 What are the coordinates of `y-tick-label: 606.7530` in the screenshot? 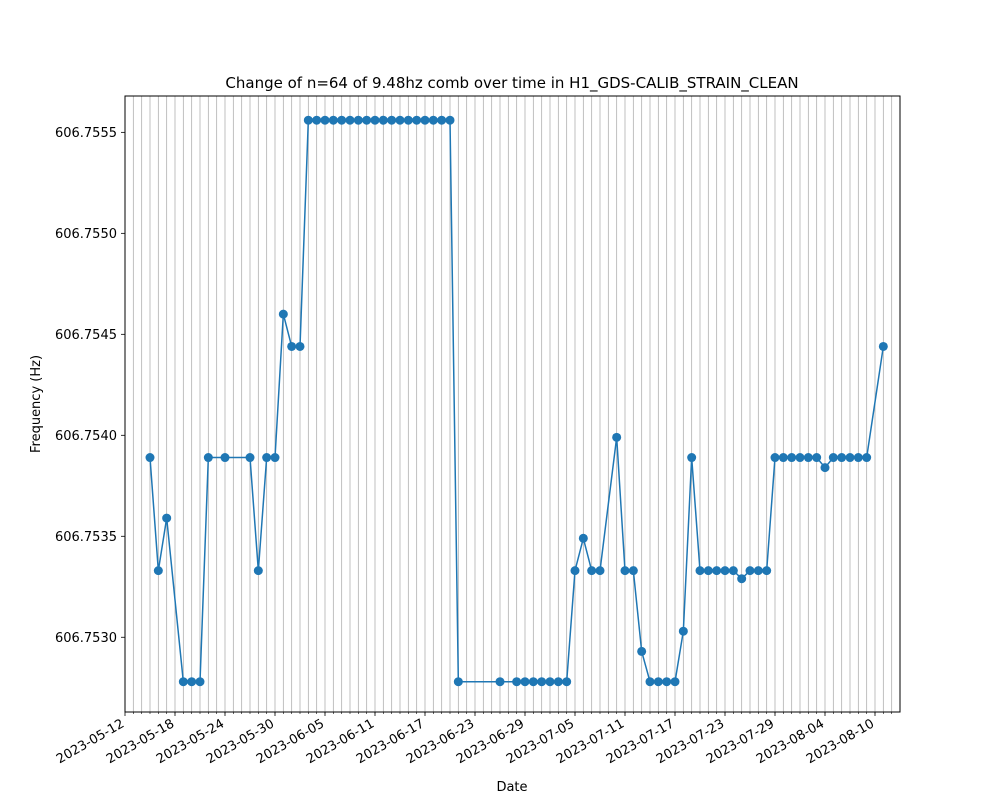 It's located at (86, 638).